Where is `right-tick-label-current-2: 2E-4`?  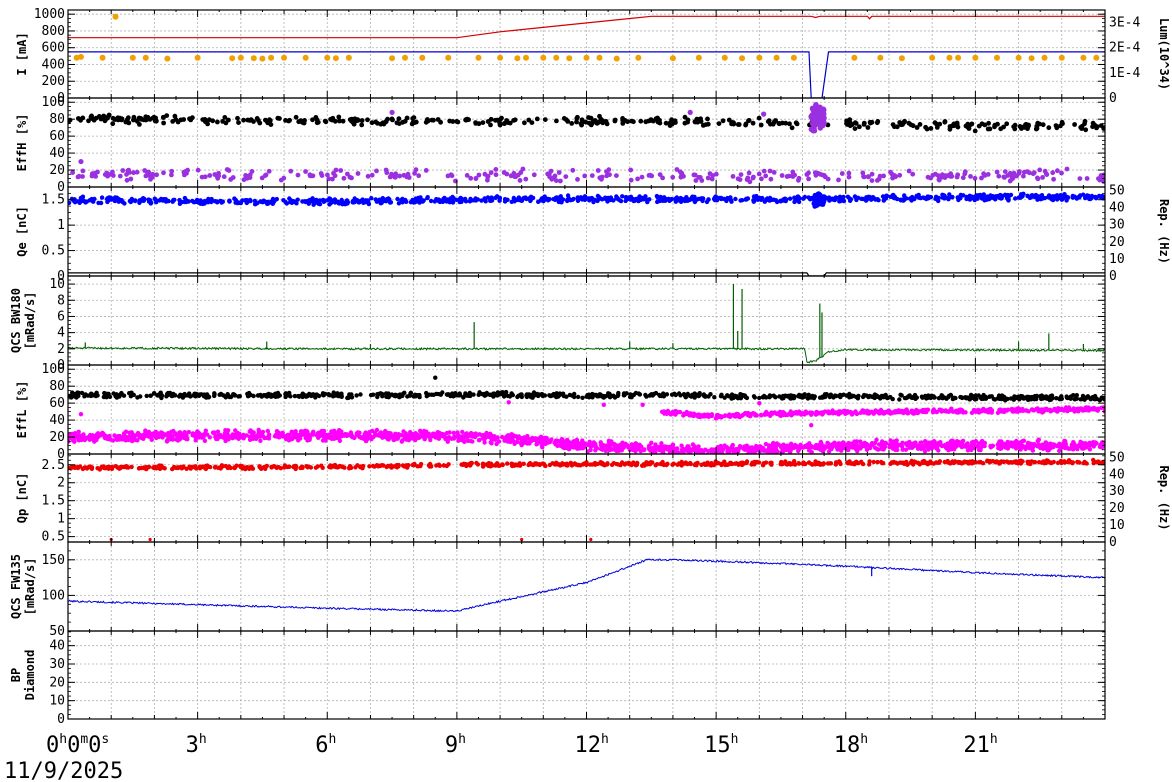 right-tick-label-current-2: 2E-4 is located at coordinates (1124, 48).